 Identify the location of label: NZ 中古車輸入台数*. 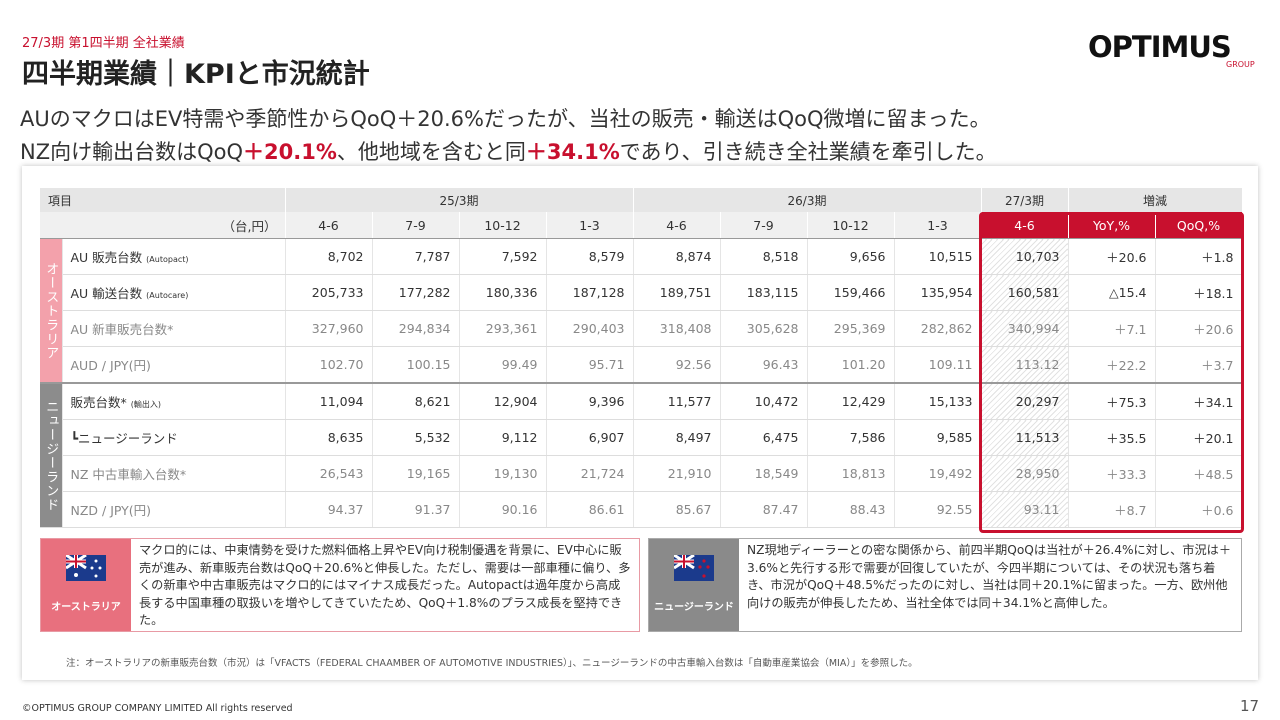
(128, 474).